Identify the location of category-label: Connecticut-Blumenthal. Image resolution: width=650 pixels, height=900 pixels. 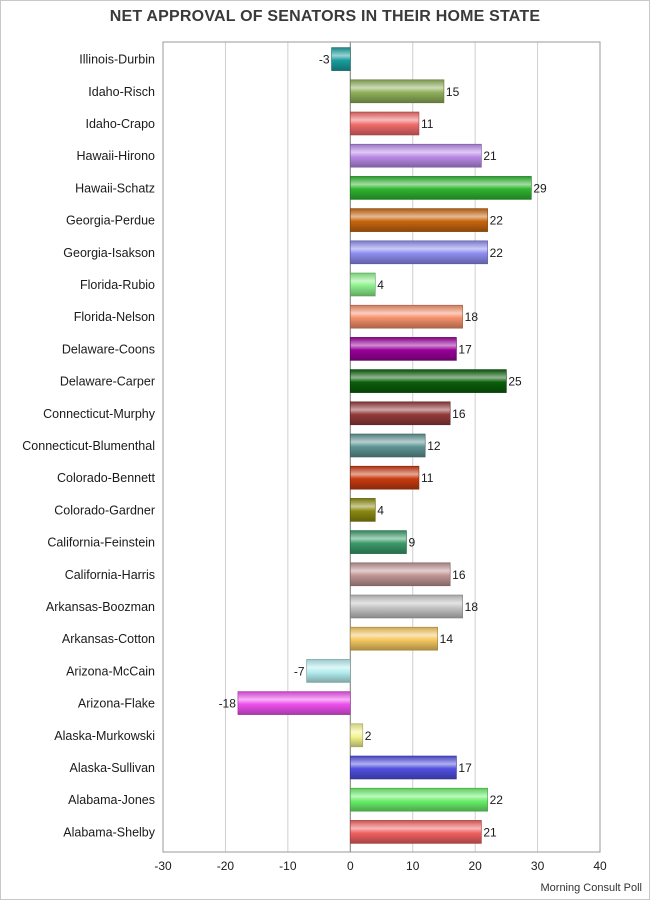
(88, 446).